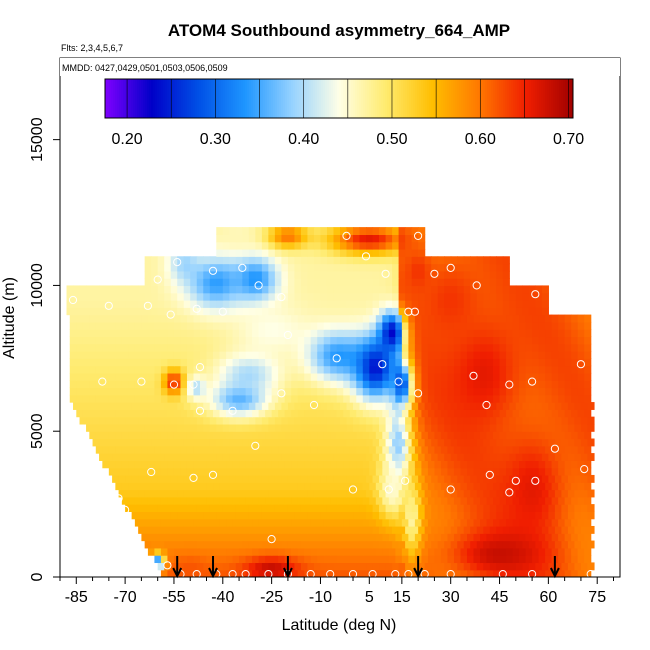 This screenshot has height=650, width=650. I want to click on observation-point, so click(314, 405).